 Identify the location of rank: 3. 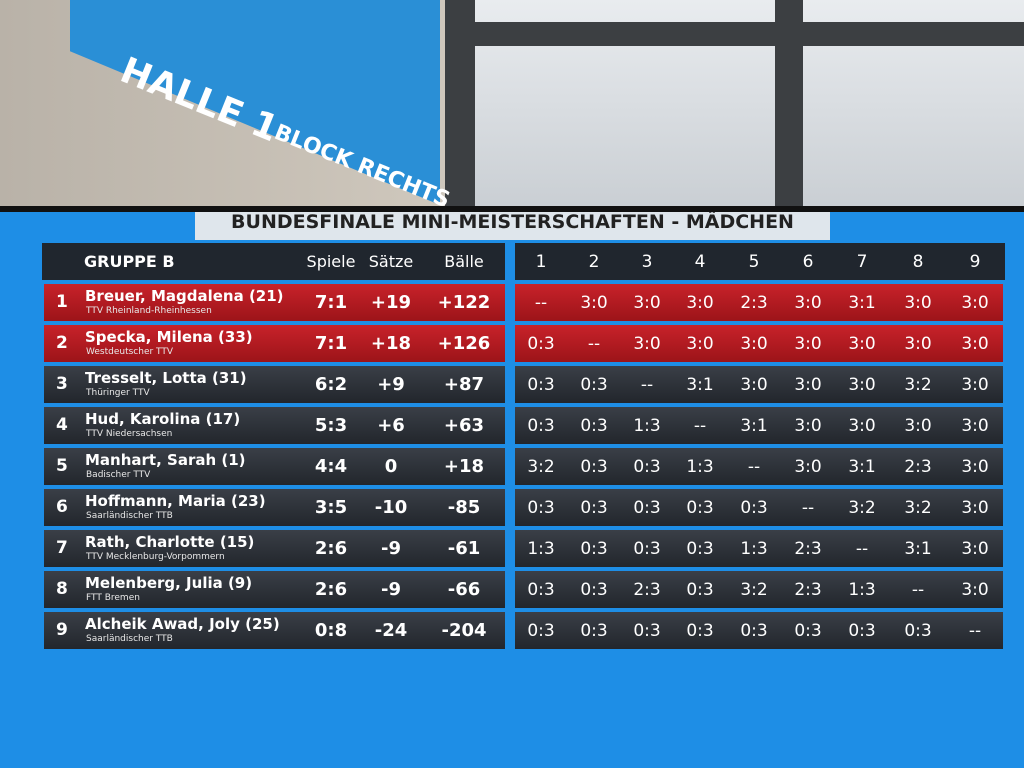
(62, 384).